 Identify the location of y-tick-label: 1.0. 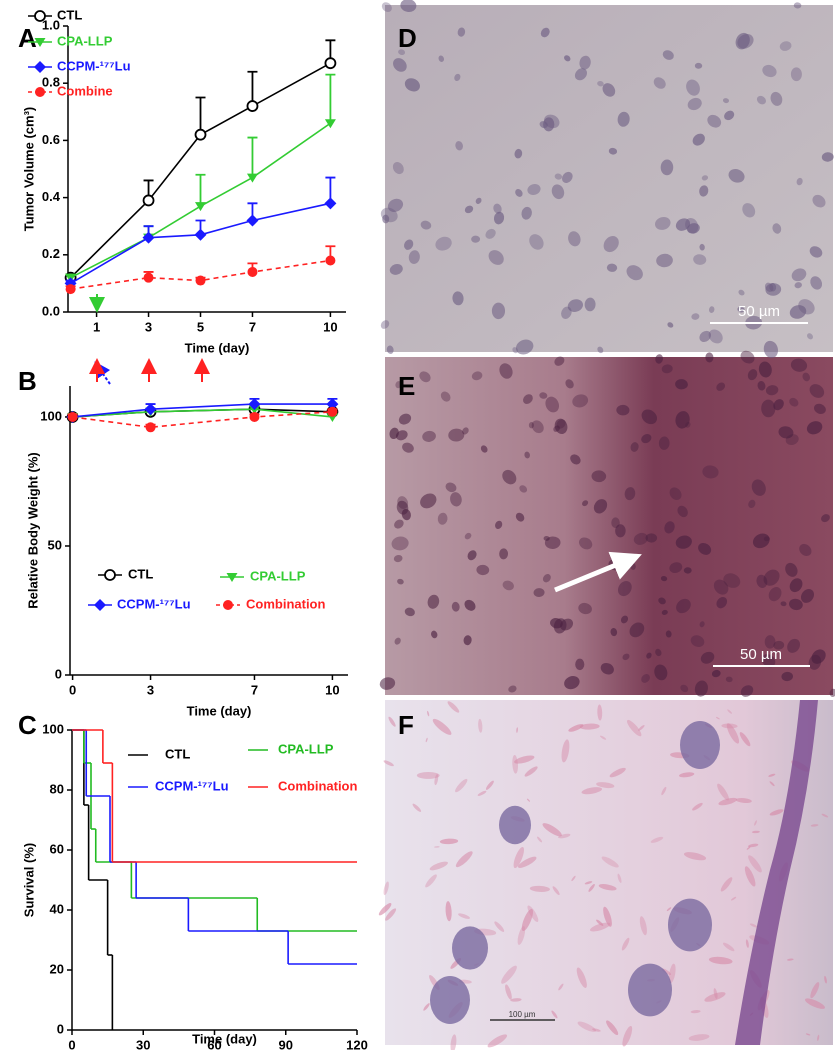
(51, 24).